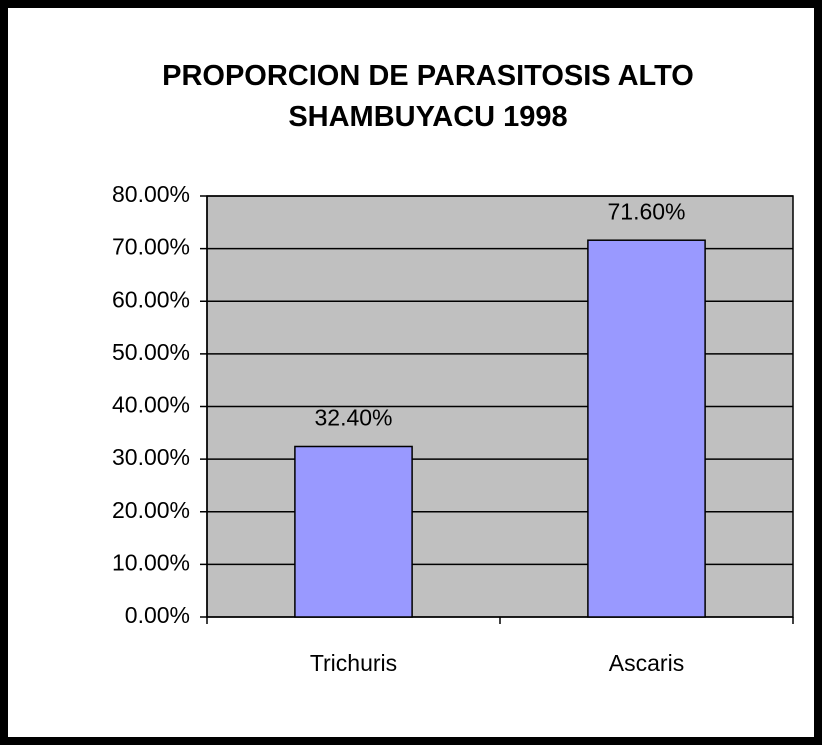 The image size is (822, 745). Describe the element at coordinates (151, 247) in the screenshot. I see `y-tick-label: 70.00%` at that location.